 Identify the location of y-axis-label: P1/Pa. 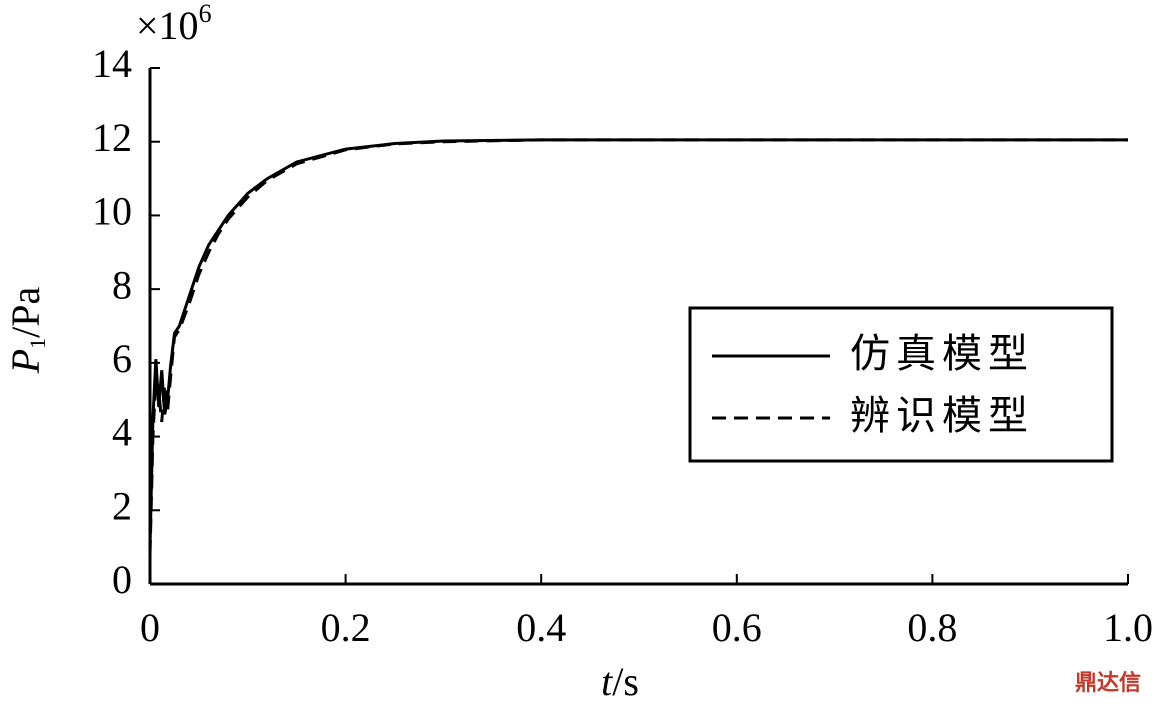
(26, 330).